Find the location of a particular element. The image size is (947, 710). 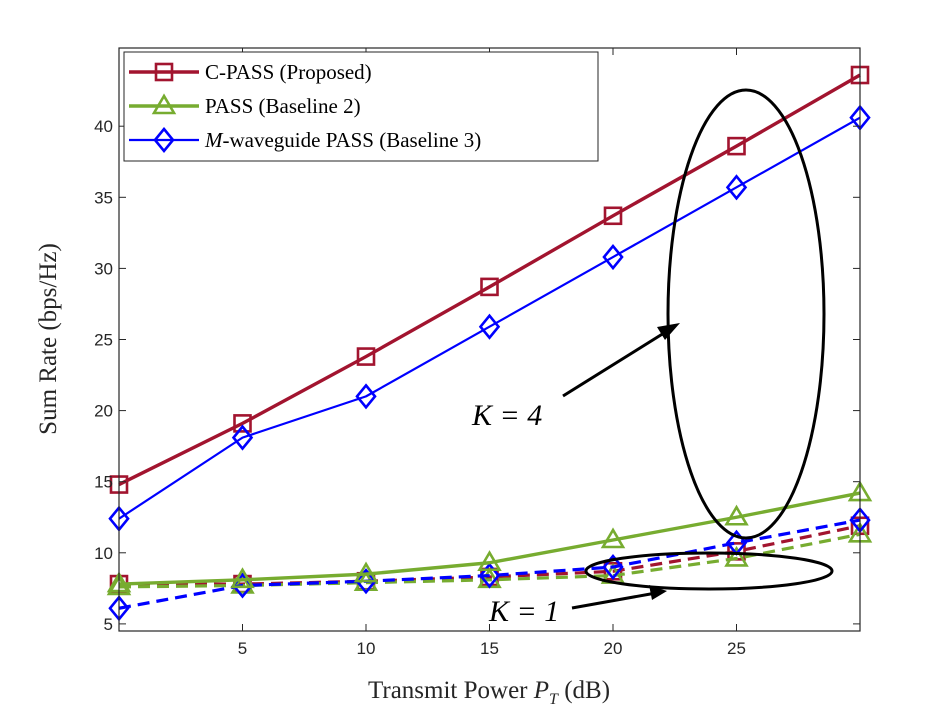

k1-ellipse is located at coordinates (709, 571).